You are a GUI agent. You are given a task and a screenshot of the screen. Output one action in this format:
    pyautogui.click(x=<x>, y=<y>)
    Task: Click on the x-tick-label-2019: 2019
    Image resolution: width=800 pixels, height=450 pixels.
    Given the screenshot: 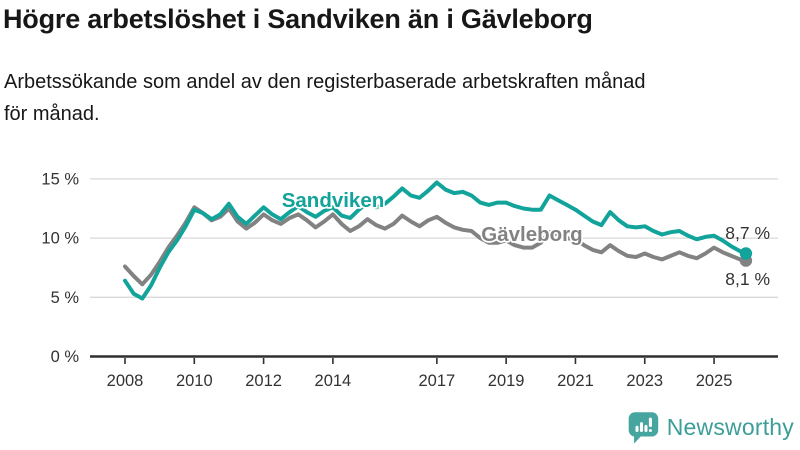 What is the action you would take?
    pyautogui.click(x=506, y=381)
    